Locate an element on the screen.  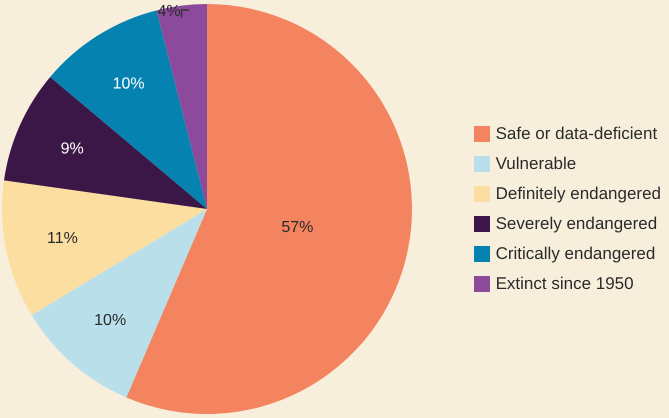
legend-label: Safe or data-deficient is located at coordinates (577, 134).